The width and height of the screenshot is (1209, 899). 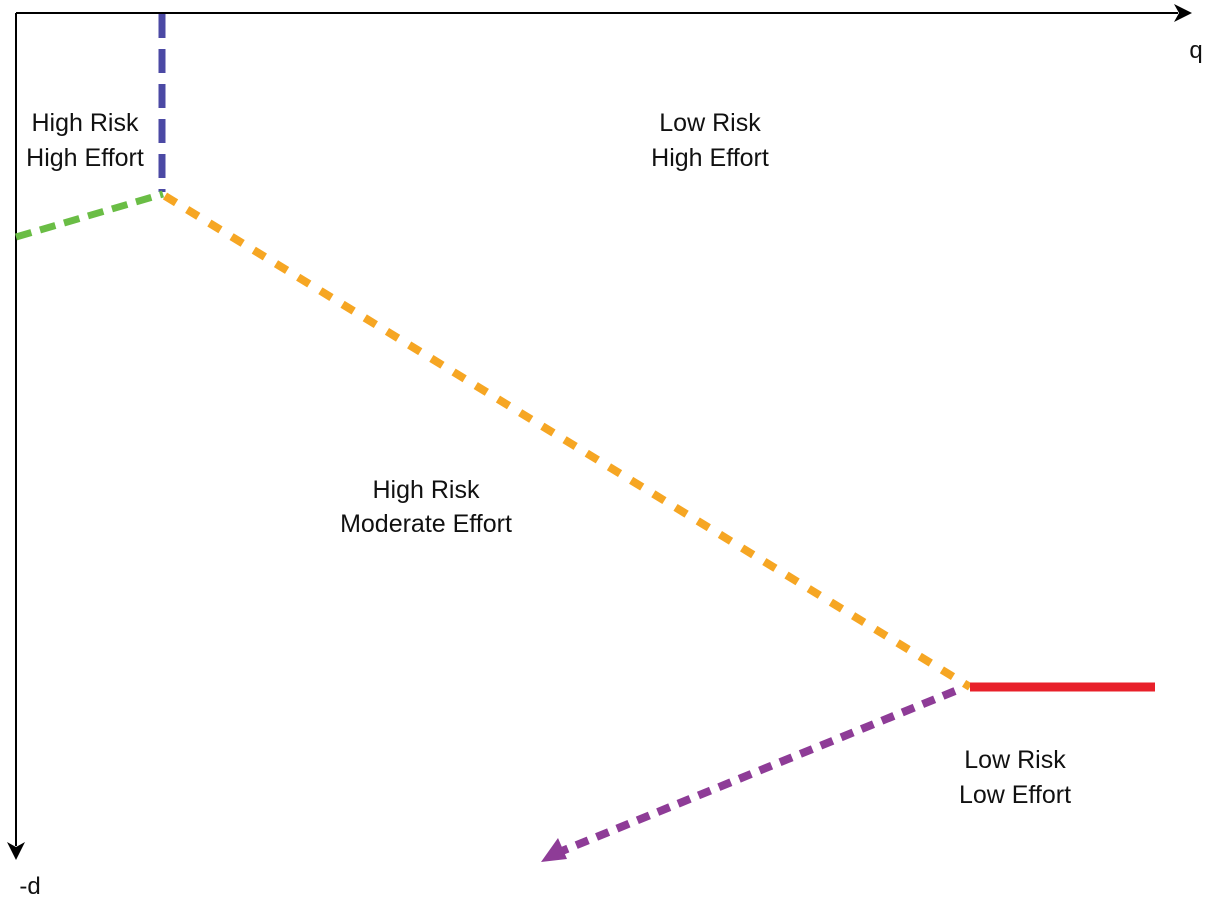 I want to click on region-bottom-right-line1: Low Risk, so click(x=1015, y=760).